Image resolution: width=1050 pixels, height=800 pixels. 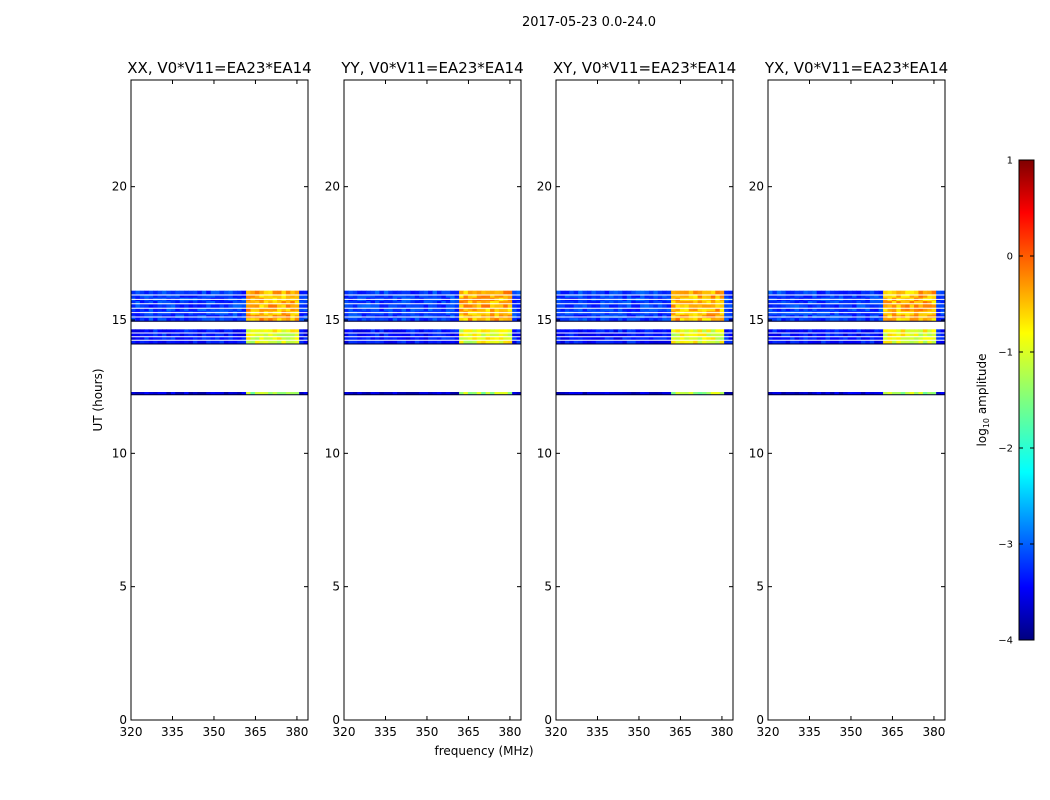 I want to click on panel-frame, so click(x=856, y=400).